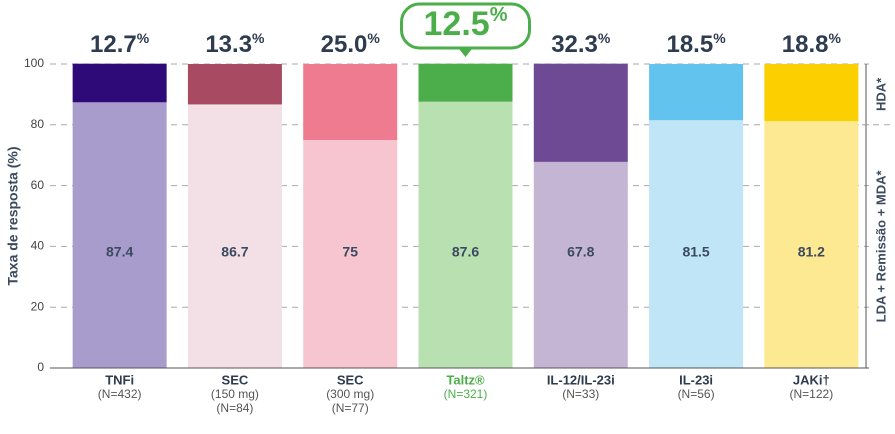 Image resolution: width=895 pixels, height=434 pixels. What do you see at coordinates (38, 185) in the screenshot?
I see `y-tick-label: 60` at bounding box center [38, 185].